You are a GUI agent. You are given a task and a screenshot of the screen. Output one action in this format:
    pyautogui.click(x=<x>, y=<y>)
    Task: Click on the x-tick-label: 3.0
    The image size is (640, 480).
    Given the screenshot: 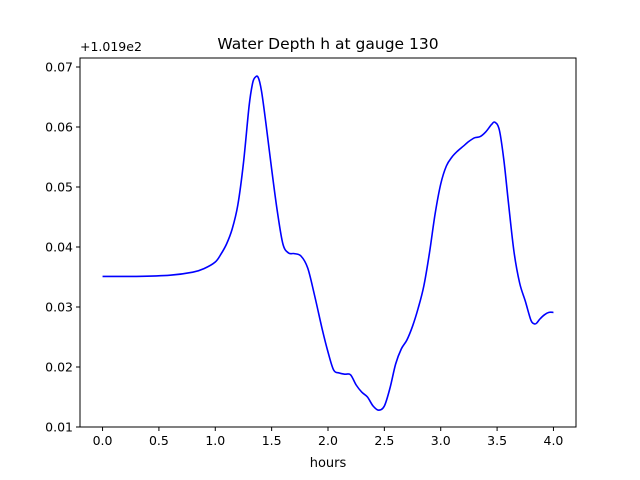 What is the action you would take?
    pyautogui.click(x=441, y=440)
    